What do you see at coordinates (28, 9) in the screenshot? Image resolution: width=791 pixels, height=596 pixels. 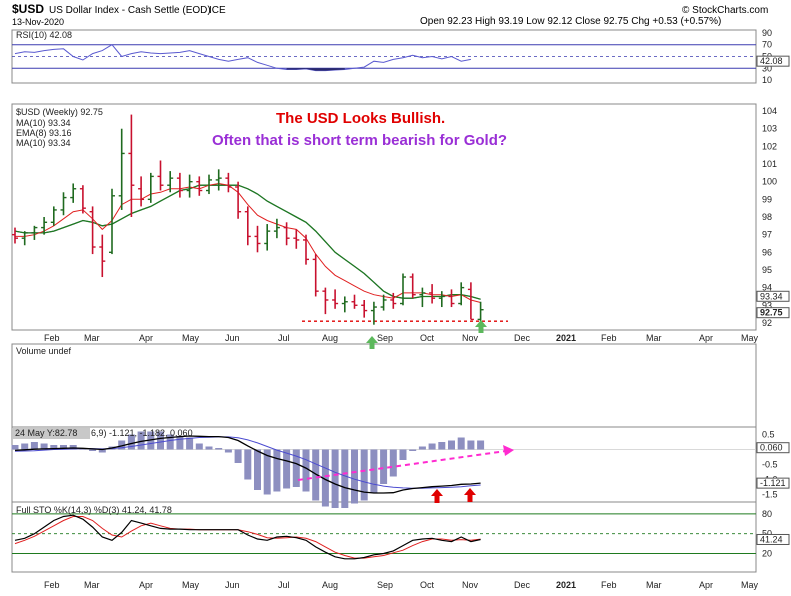 I see `symbol: $USD` at bounding box center [28, 9].